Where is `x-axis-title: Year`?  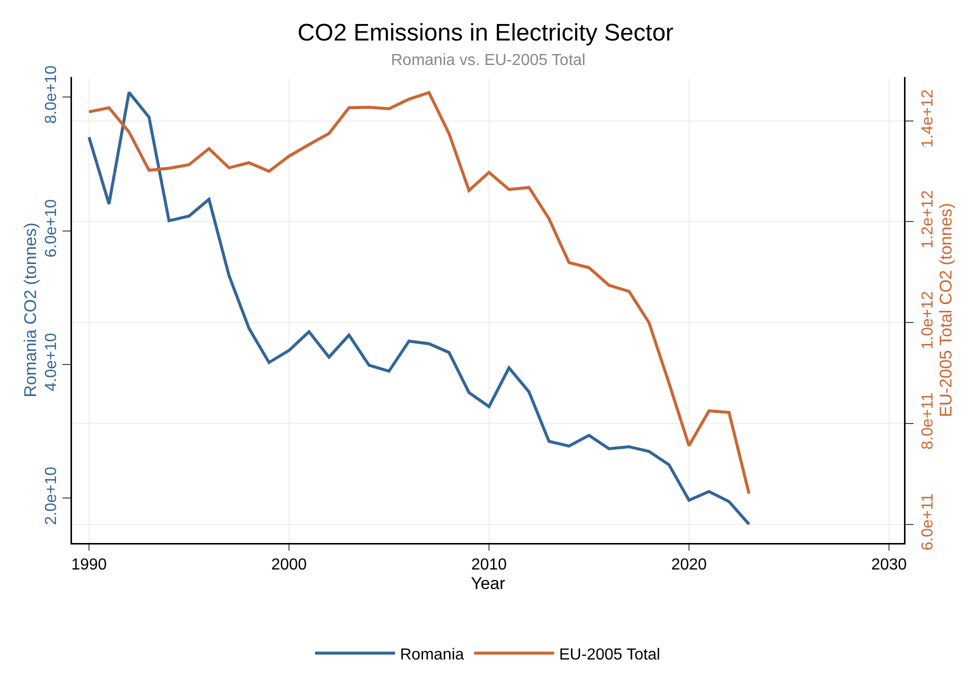 x-axis-title: Year is located at coordinates (488, 583).